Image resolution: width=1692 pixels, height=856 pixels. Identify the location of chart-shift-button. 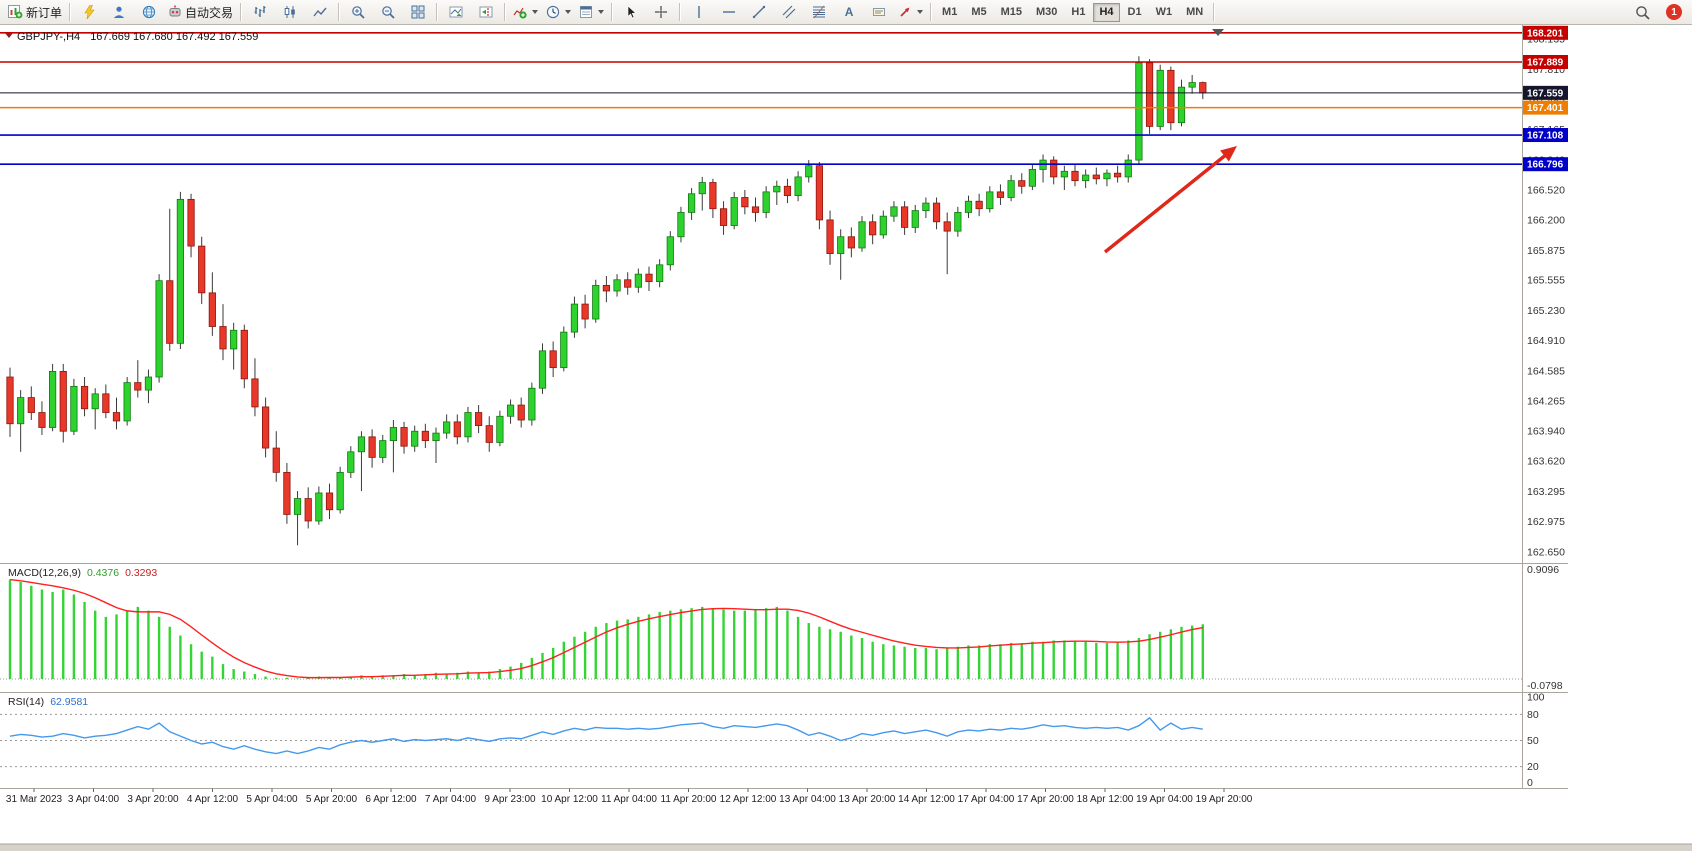
(486, 12).